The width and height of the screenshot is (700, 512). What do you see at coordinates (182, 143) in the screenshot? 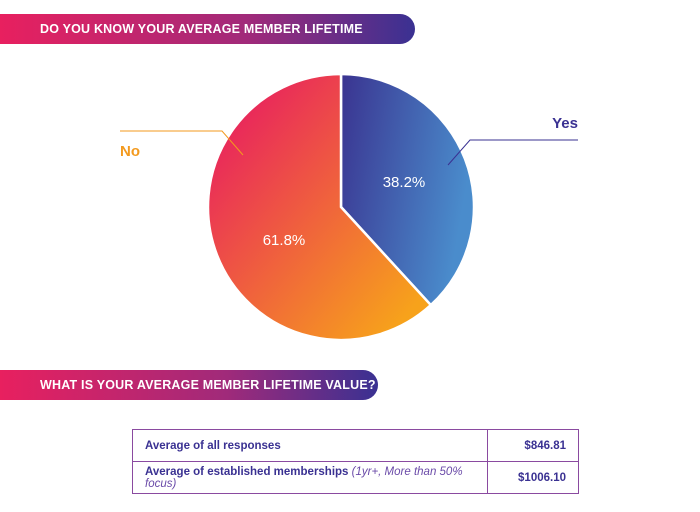
I see `no-leader-line` at bounding box center [182, 143].